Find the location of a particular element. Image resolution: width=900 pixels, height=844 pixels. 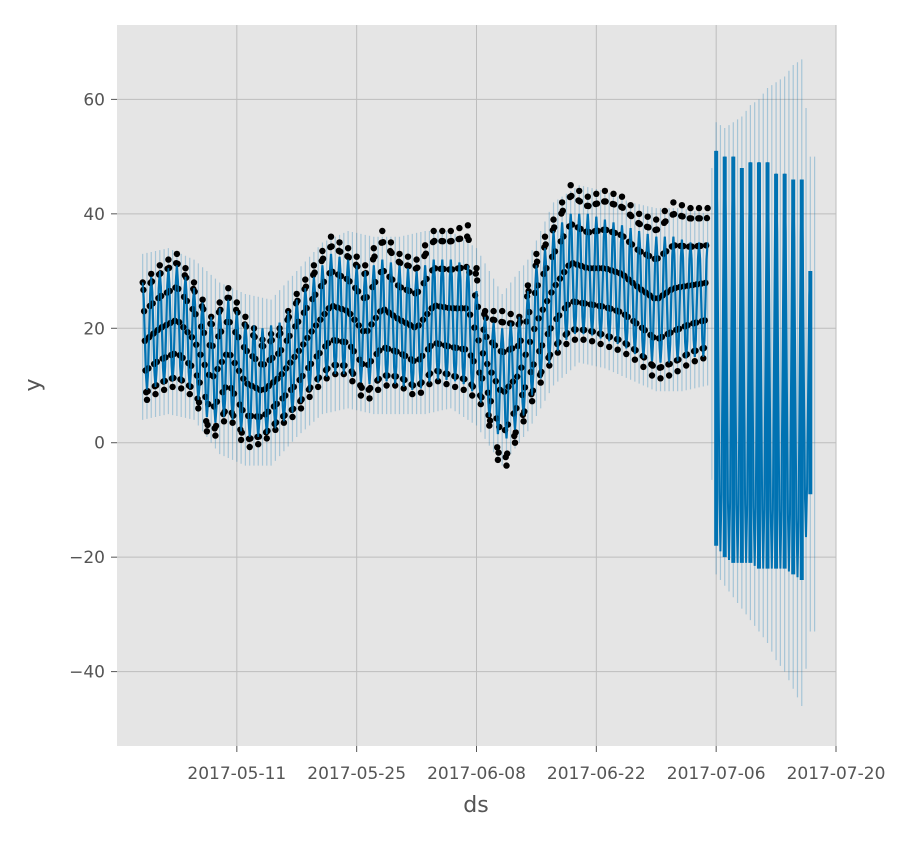

x-tick-label: 2017-07-06 is located at coordinates (716, 774).